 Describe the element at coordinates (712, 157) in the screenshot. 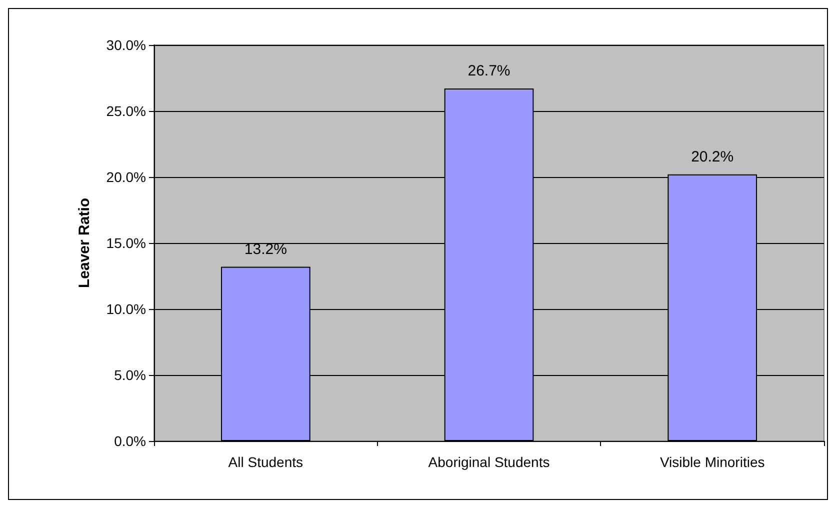

I see `data-label: 20.2%` at that location.